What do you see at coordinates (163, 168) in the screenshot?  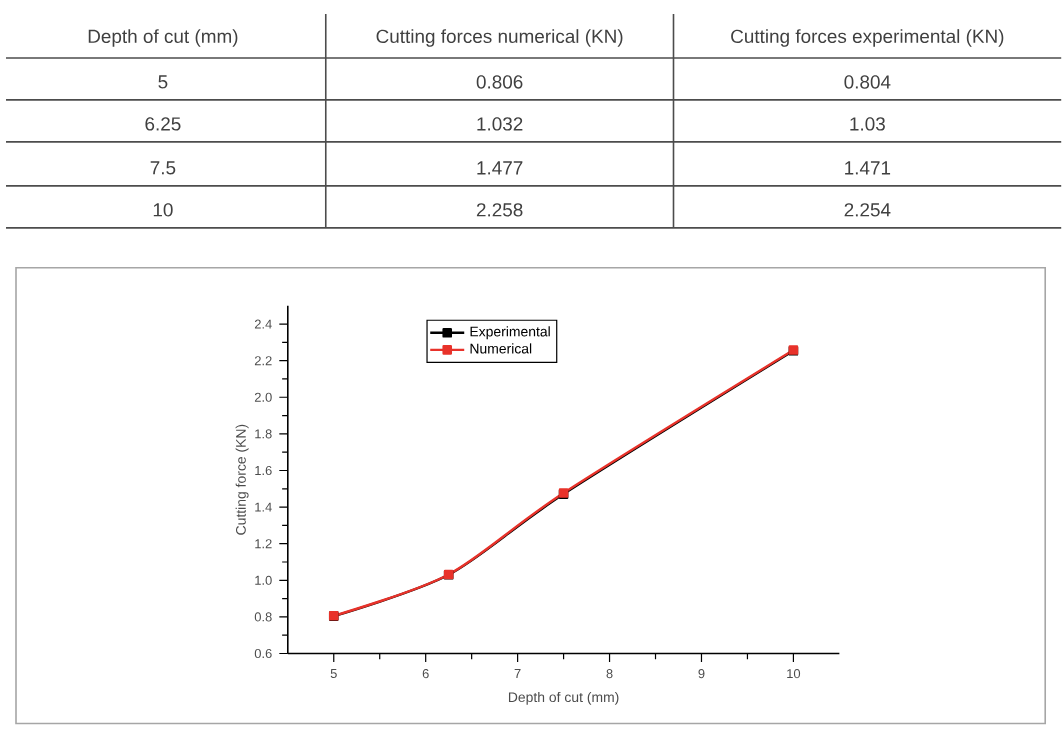 I see `text: 7.5` at bounding box center [163, 168].